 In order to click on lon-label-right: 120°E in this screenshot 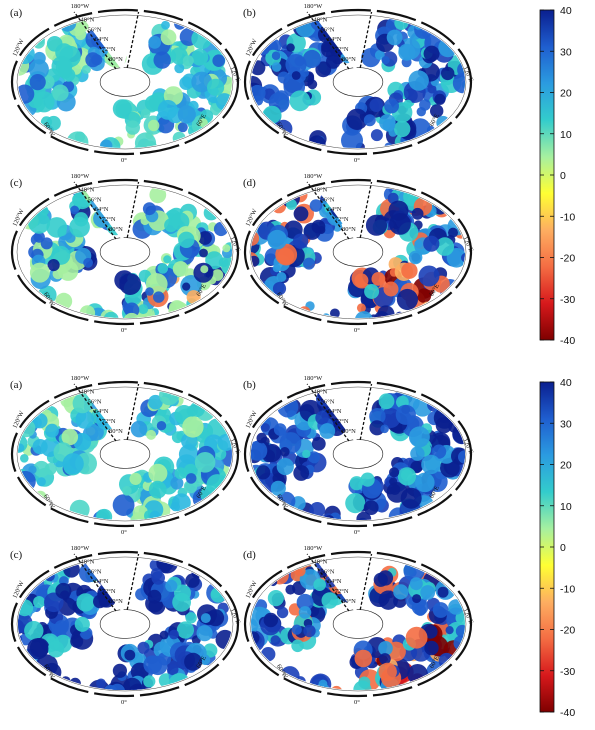, I will do `click(234, 616)`.